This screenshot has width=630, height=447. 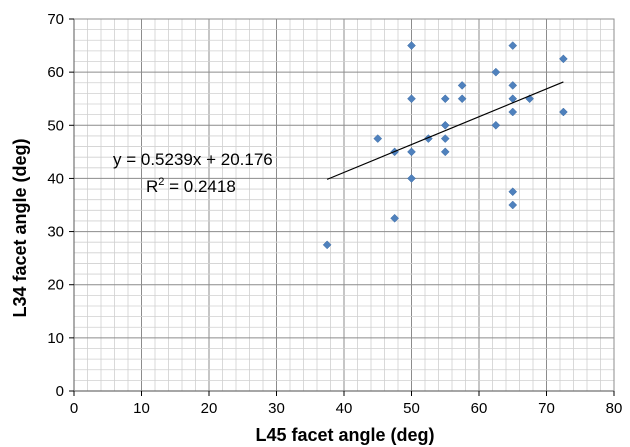 What do you see at coordinates (55, 125) in the screenshot?
I see `y-tick-label: 50` at bounding box center [55, 125].